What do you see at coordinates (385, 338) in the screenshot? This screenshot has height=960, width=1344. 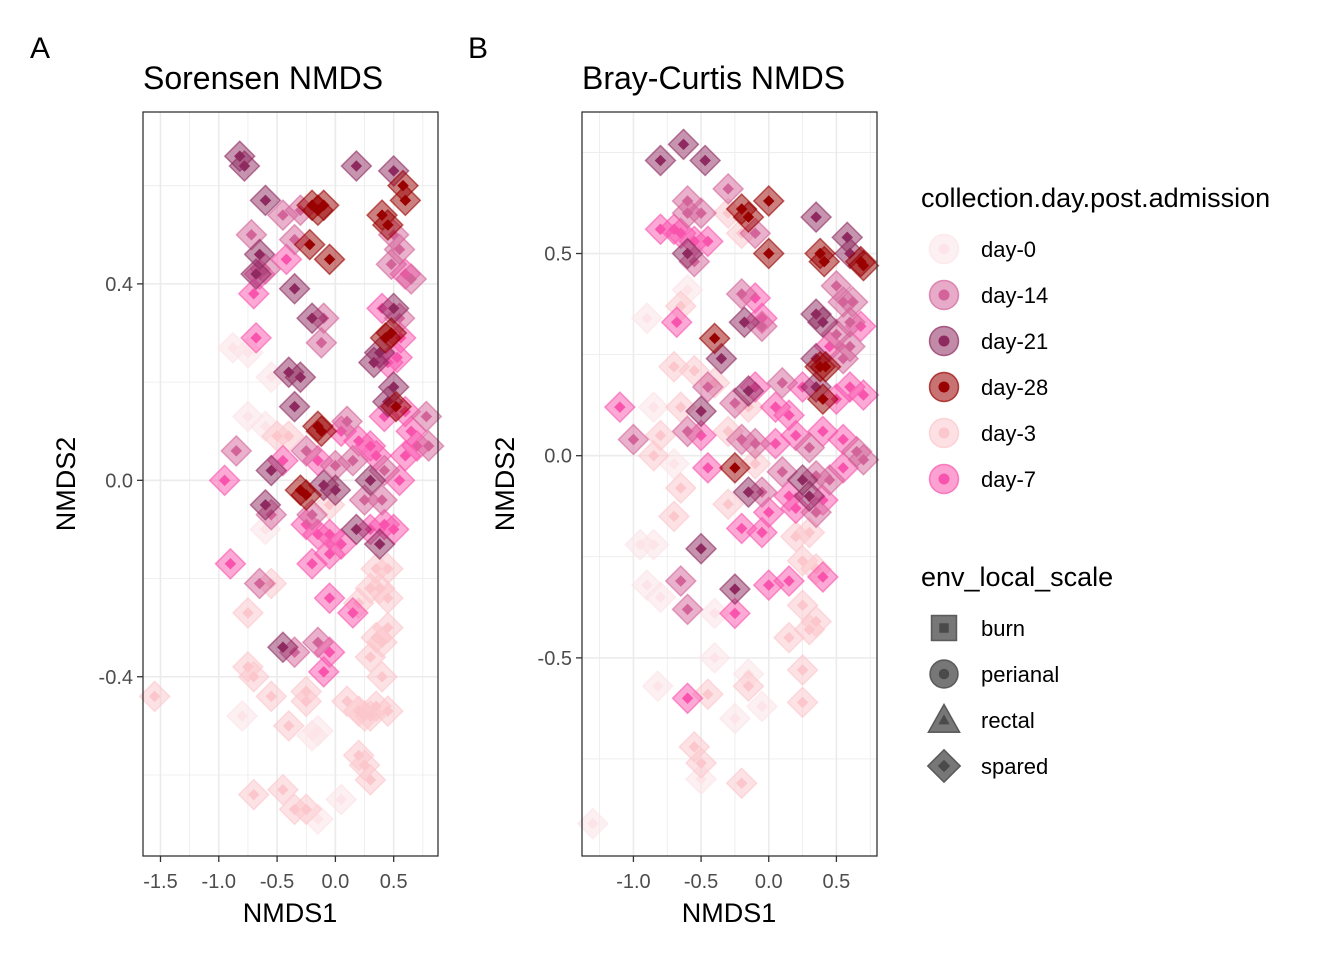 I see `panel-a-point-day-28-perianal-inner` at bounding box center [385, 338].